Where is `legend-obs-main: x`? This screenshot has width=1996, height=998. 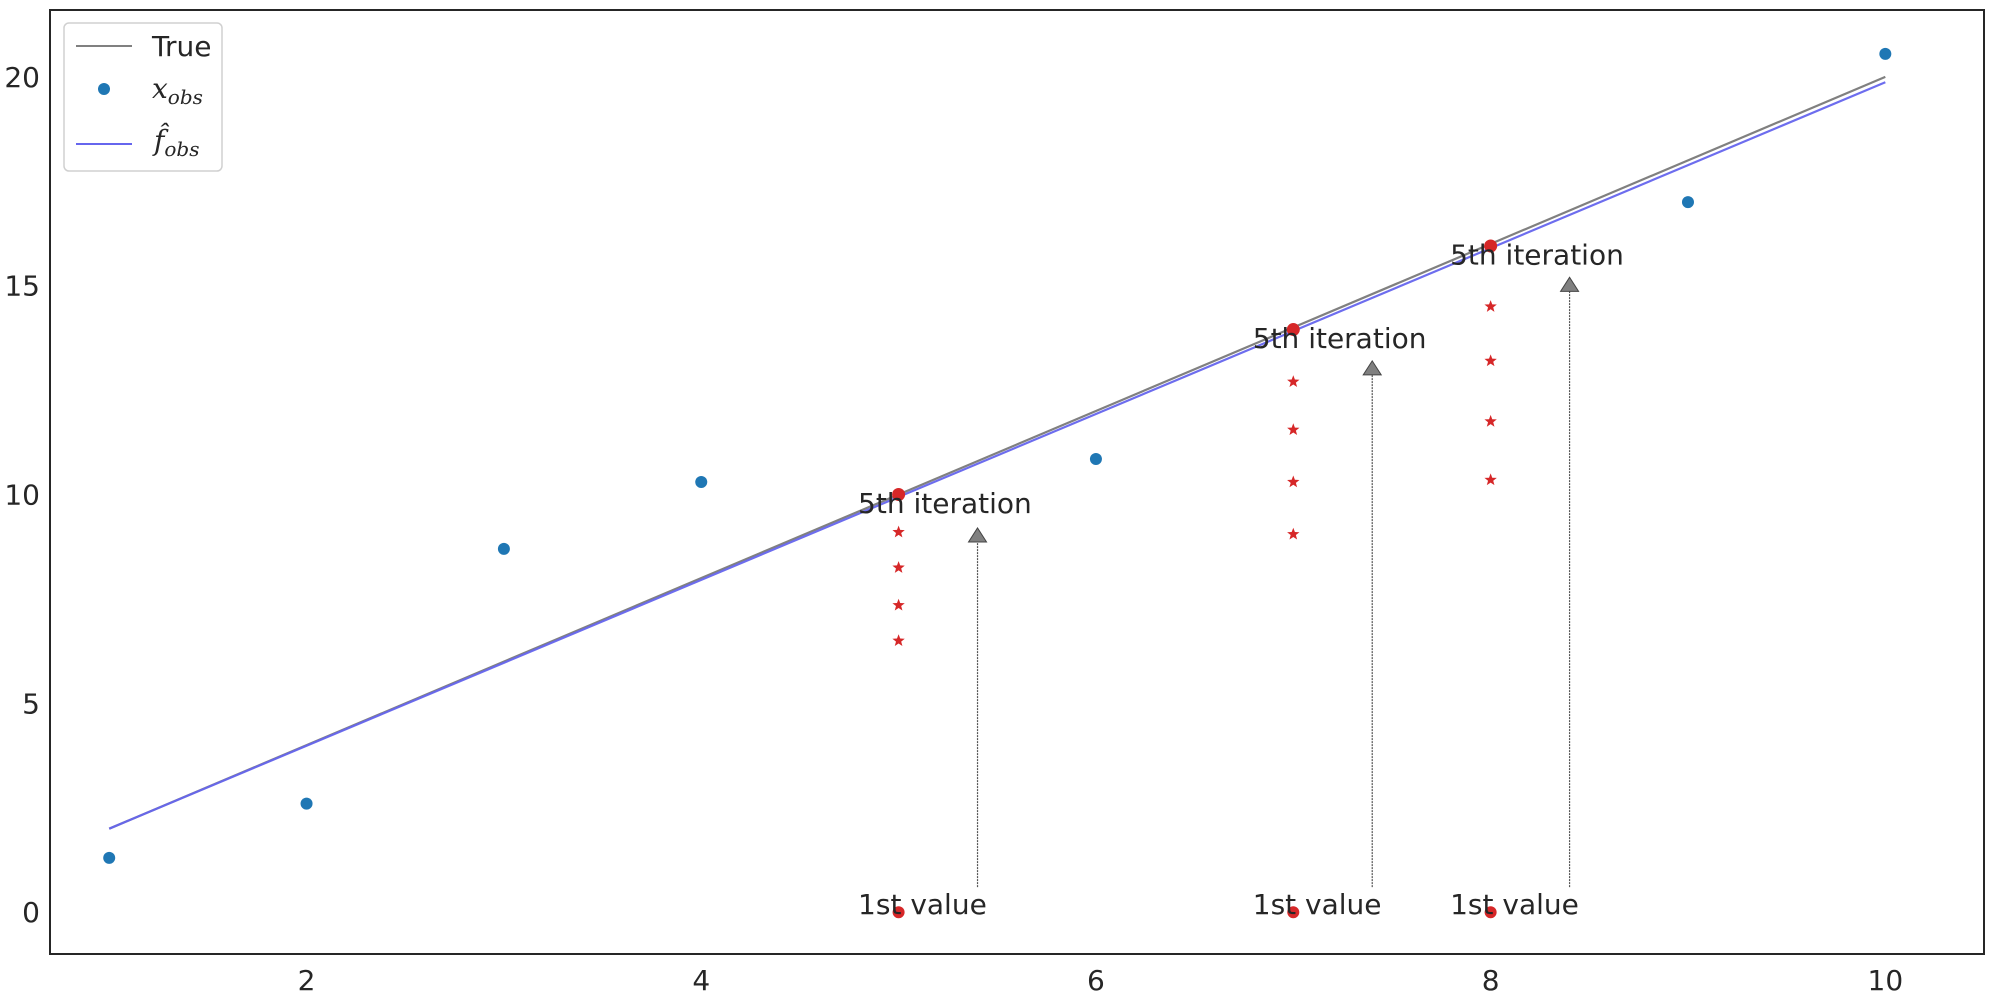 legend-obs-main: x is located at coordinates (160, 88).